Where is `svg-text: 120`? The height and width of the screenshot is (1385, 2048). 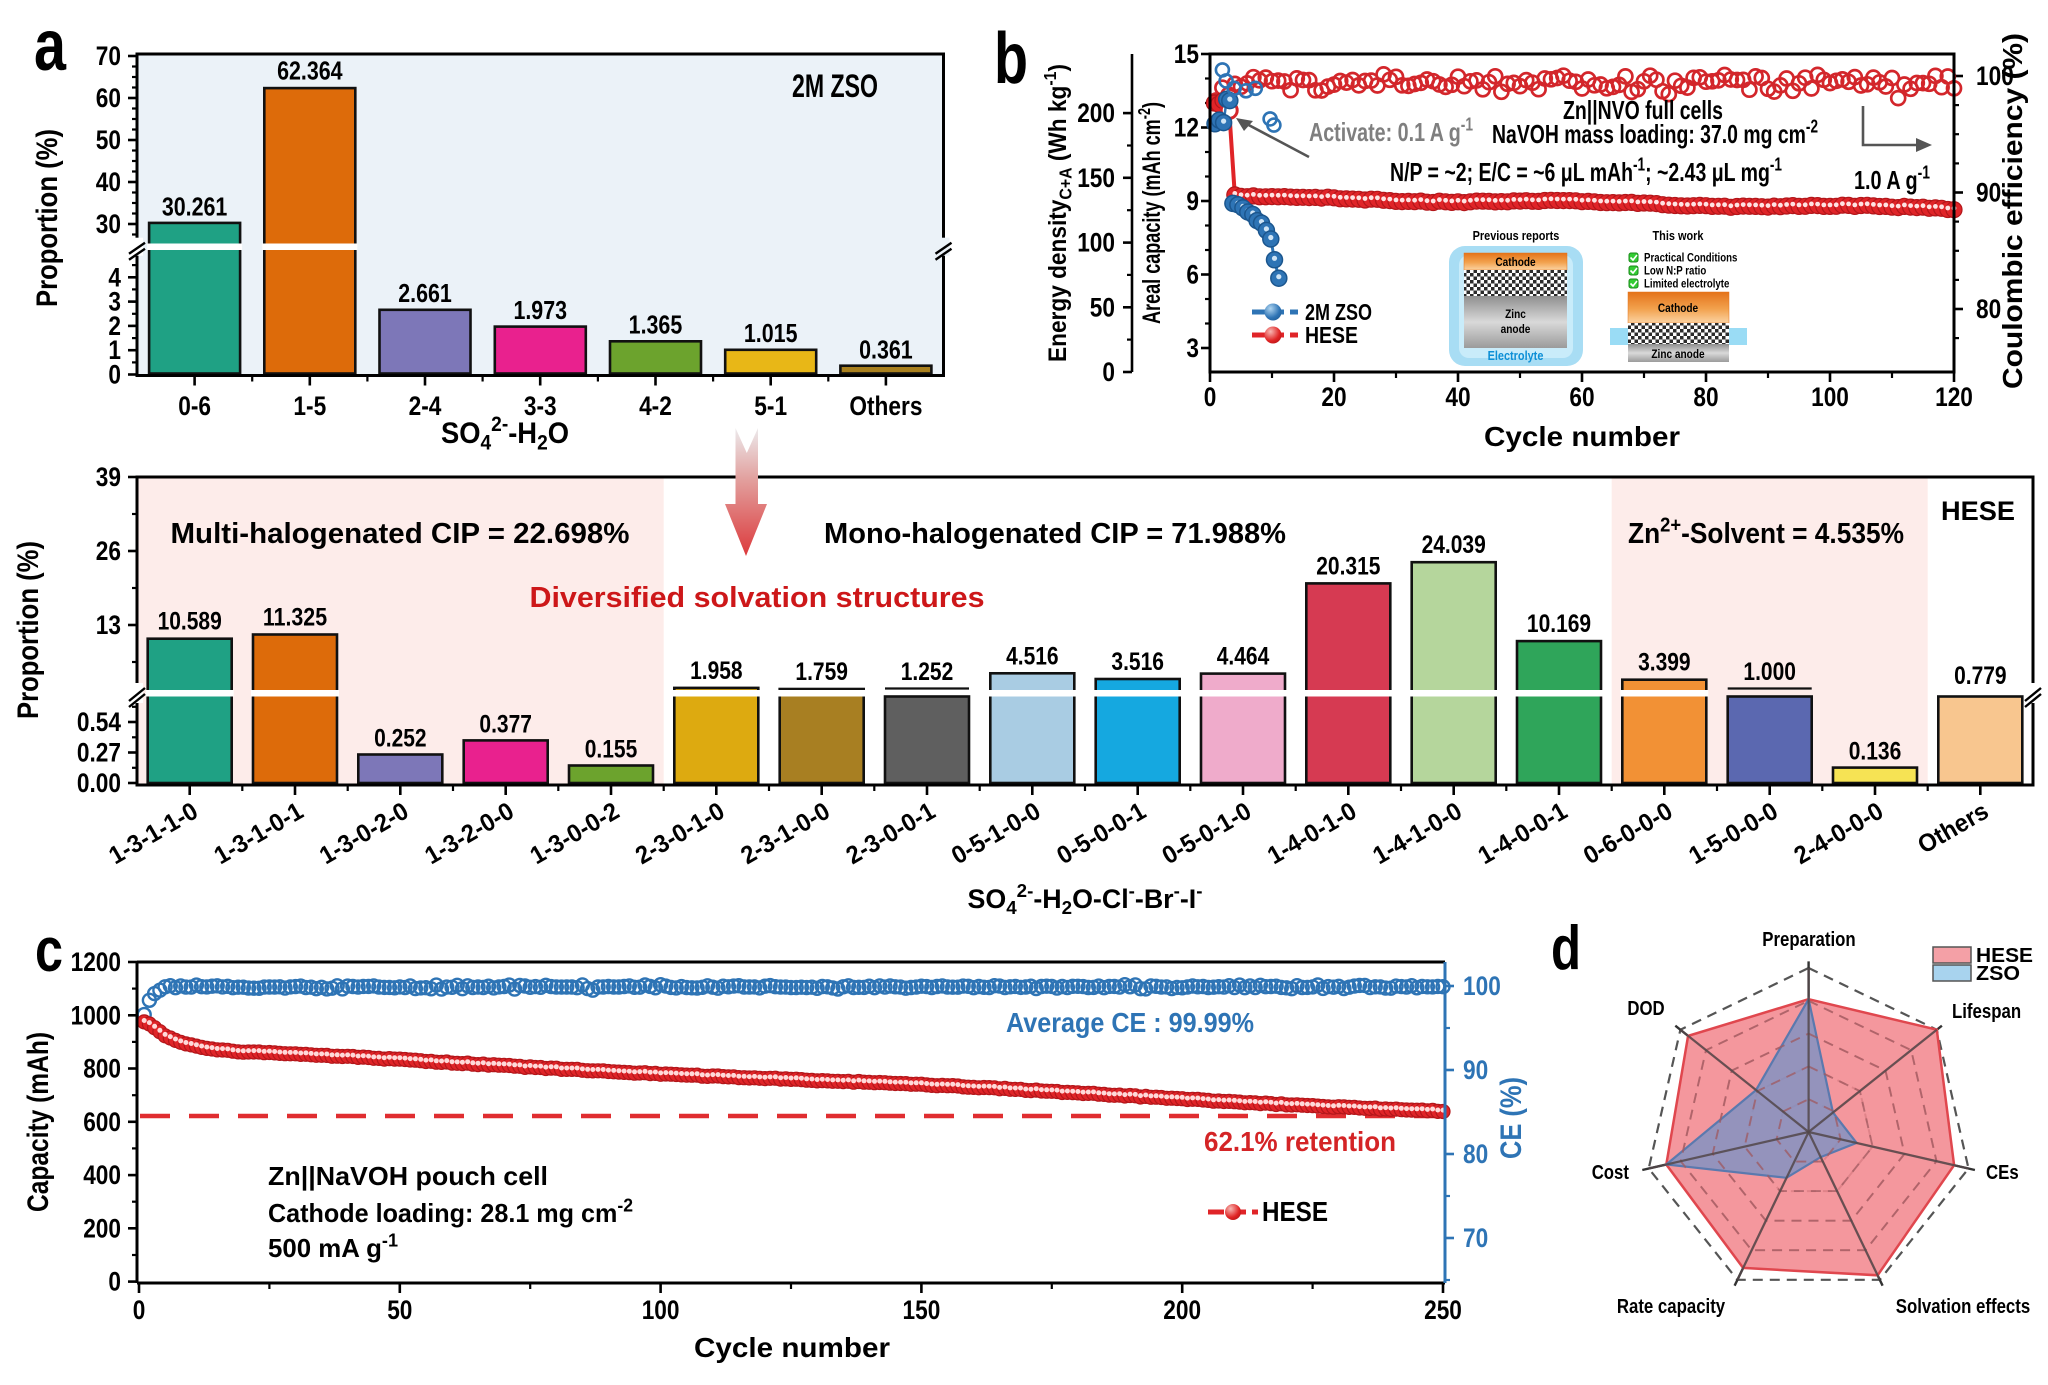
svg-text: 120 is located at coordinates (1954, 397).